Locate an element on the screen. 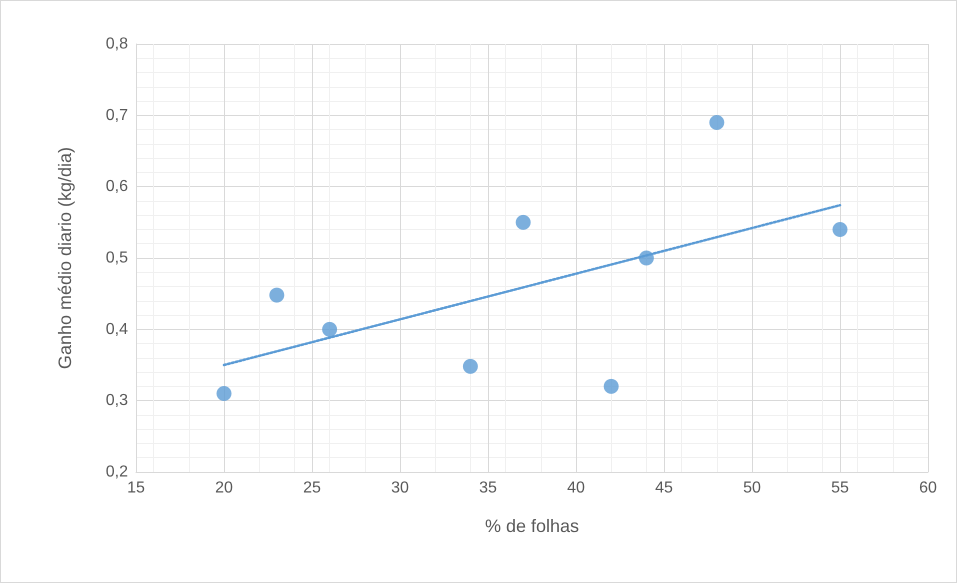  y-tick-label: 0,2 is located at coordinates (117, 472).